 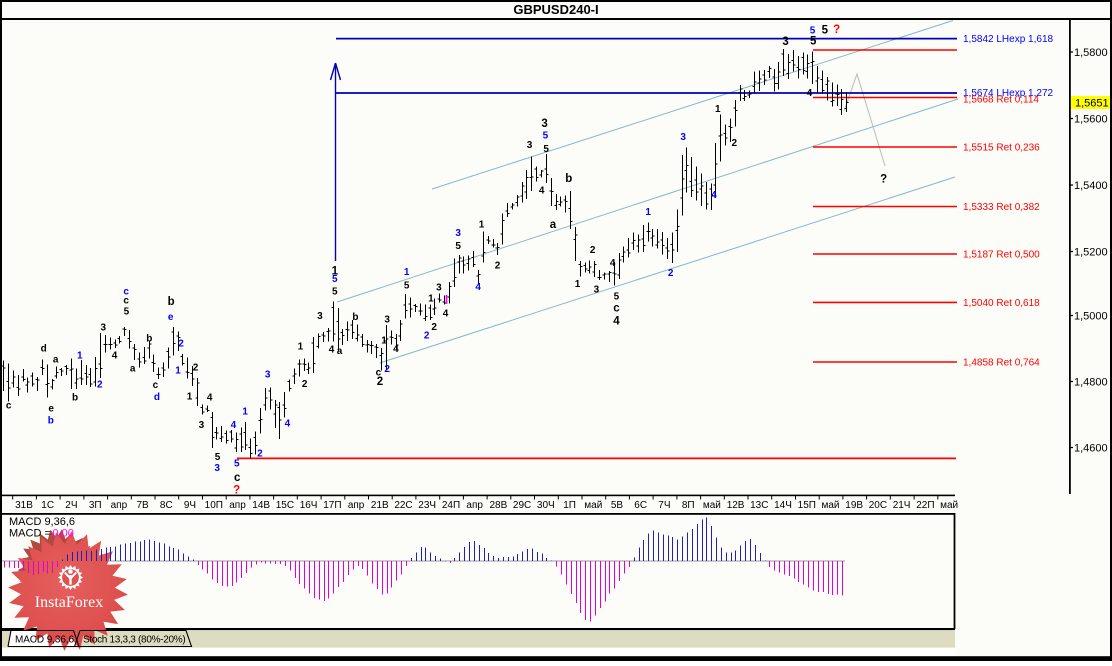 What do you see at coordinates (664, 505) in the screenshot?
I see `svg-text: 7Ч` at bounding box center [664, 505].